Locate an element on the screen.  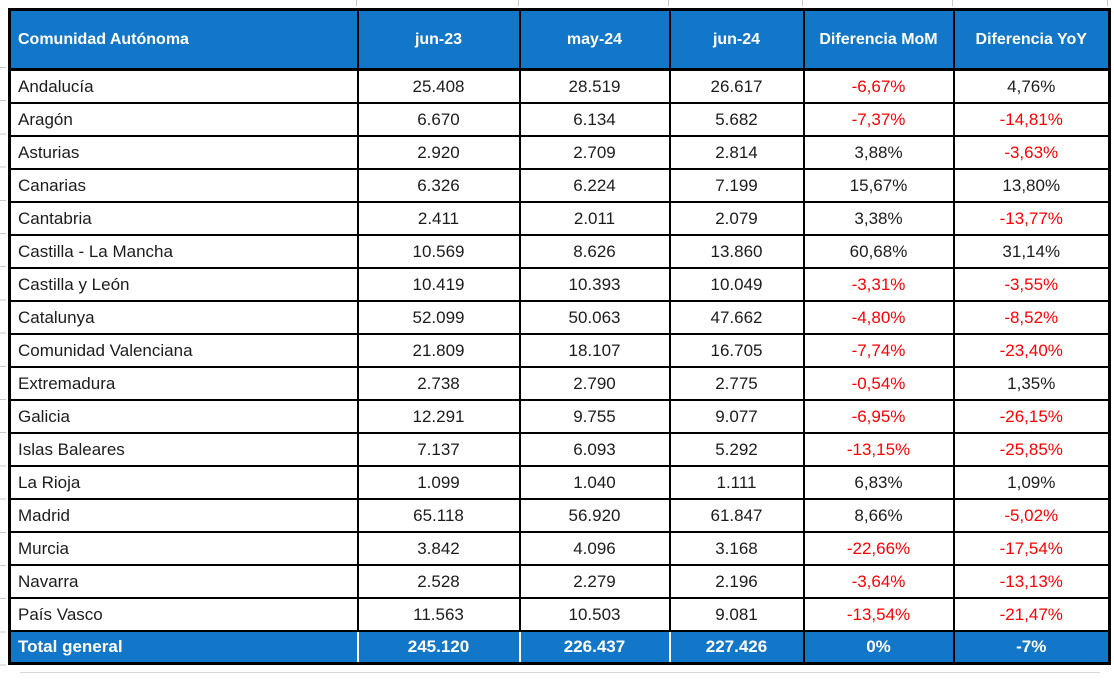
cell-diff-mom: -3,64% is located at coordinates (878, 581).